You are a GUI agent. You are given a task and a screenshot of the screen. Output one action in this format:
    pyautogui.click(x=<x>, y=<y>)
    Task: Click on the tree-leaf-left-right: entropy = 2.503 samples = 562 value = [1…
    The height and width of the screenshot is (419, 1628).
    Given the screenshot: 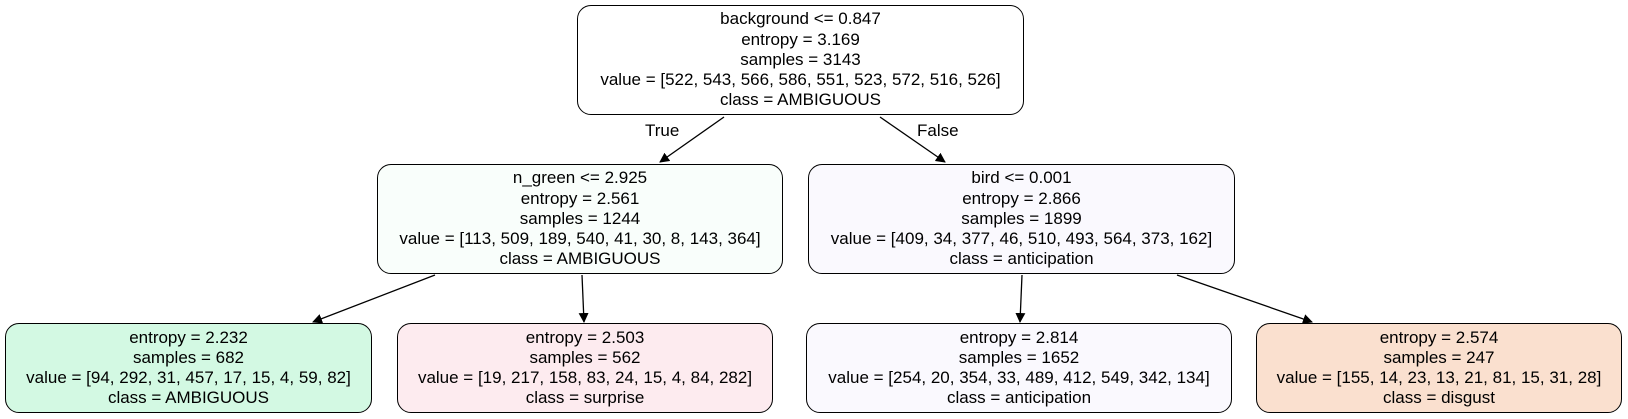 What is the action you would take?
    pyautogui.click(x=585, y=368)
    